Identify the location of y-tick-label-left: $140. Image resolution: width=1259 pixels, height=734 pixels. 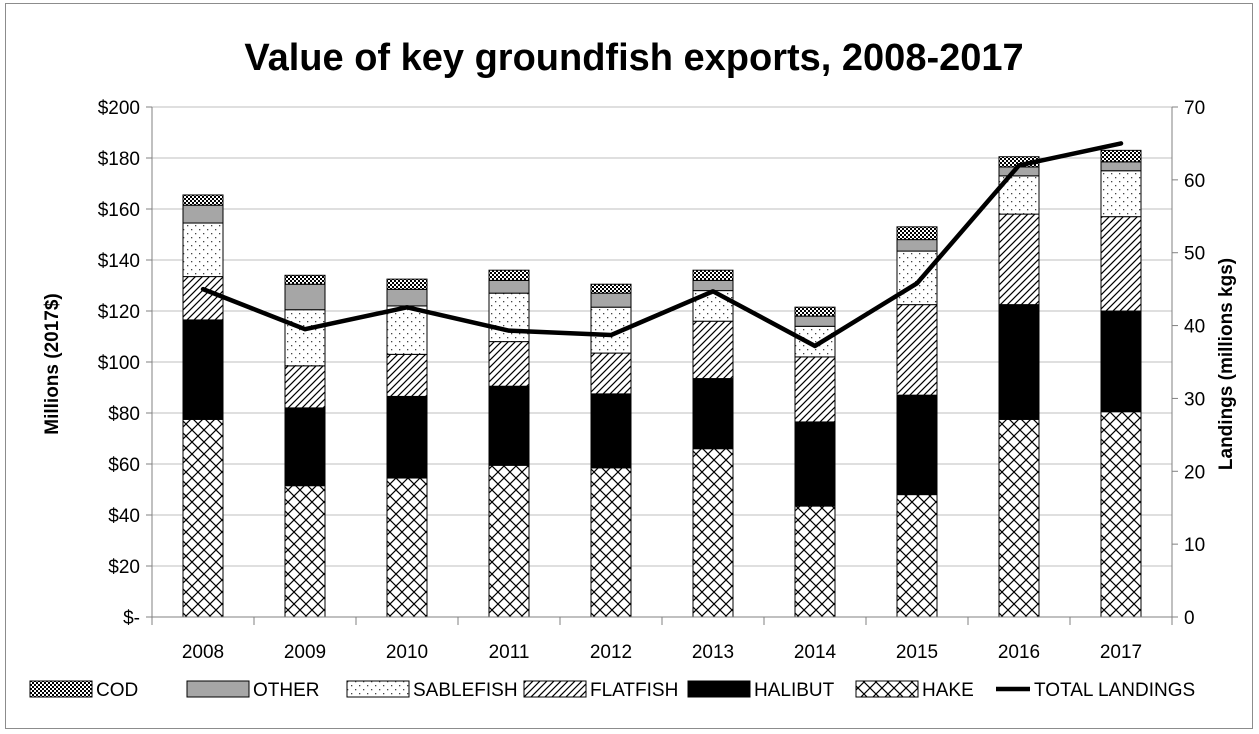
(119, 261).